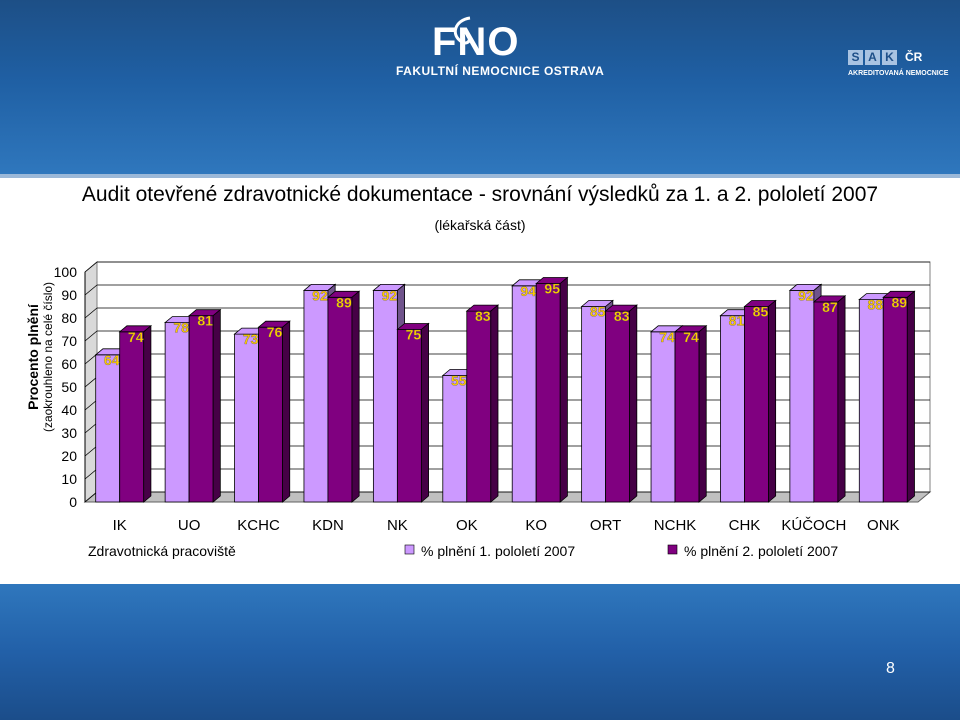 The image size is (960, 720). I want to click on data-label: 88, so click(876, 305).